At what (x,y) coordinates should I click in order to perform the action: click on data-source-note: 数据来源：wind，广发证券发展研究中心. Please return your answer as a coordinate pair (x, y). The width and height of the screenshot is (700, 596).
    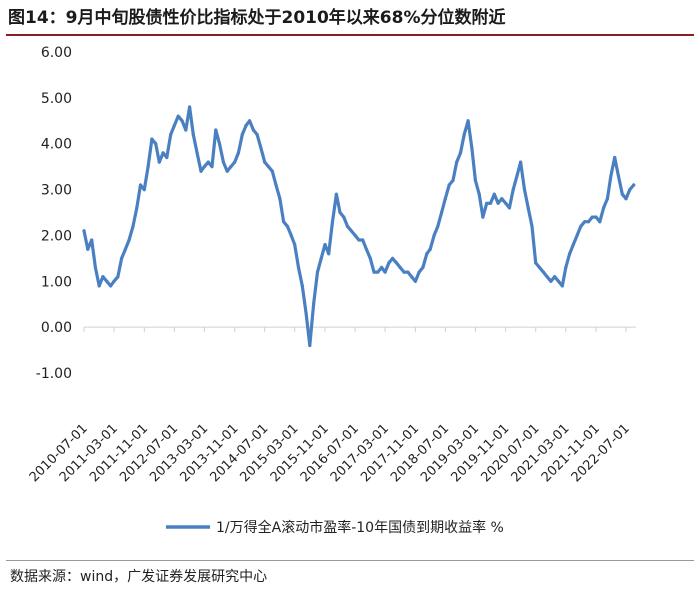
    Looking at the image, I should click on (139, 577).